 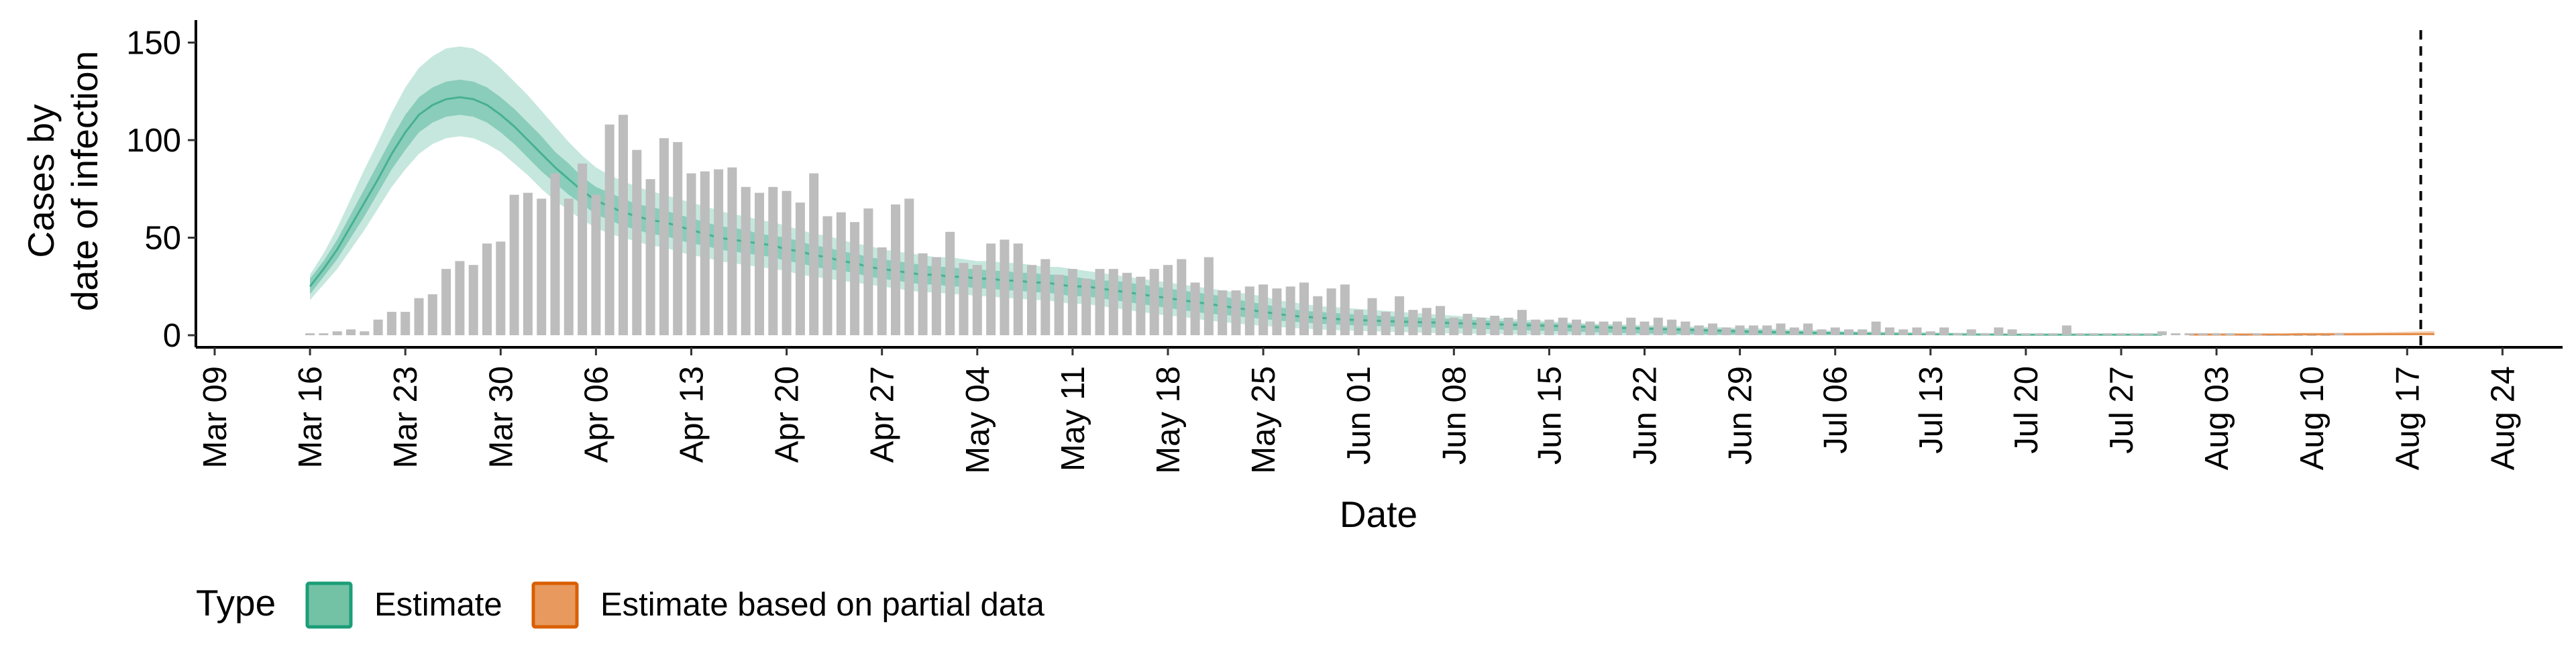 I want to click on legend-key-partial-estimate, so click(x=555, y=605).